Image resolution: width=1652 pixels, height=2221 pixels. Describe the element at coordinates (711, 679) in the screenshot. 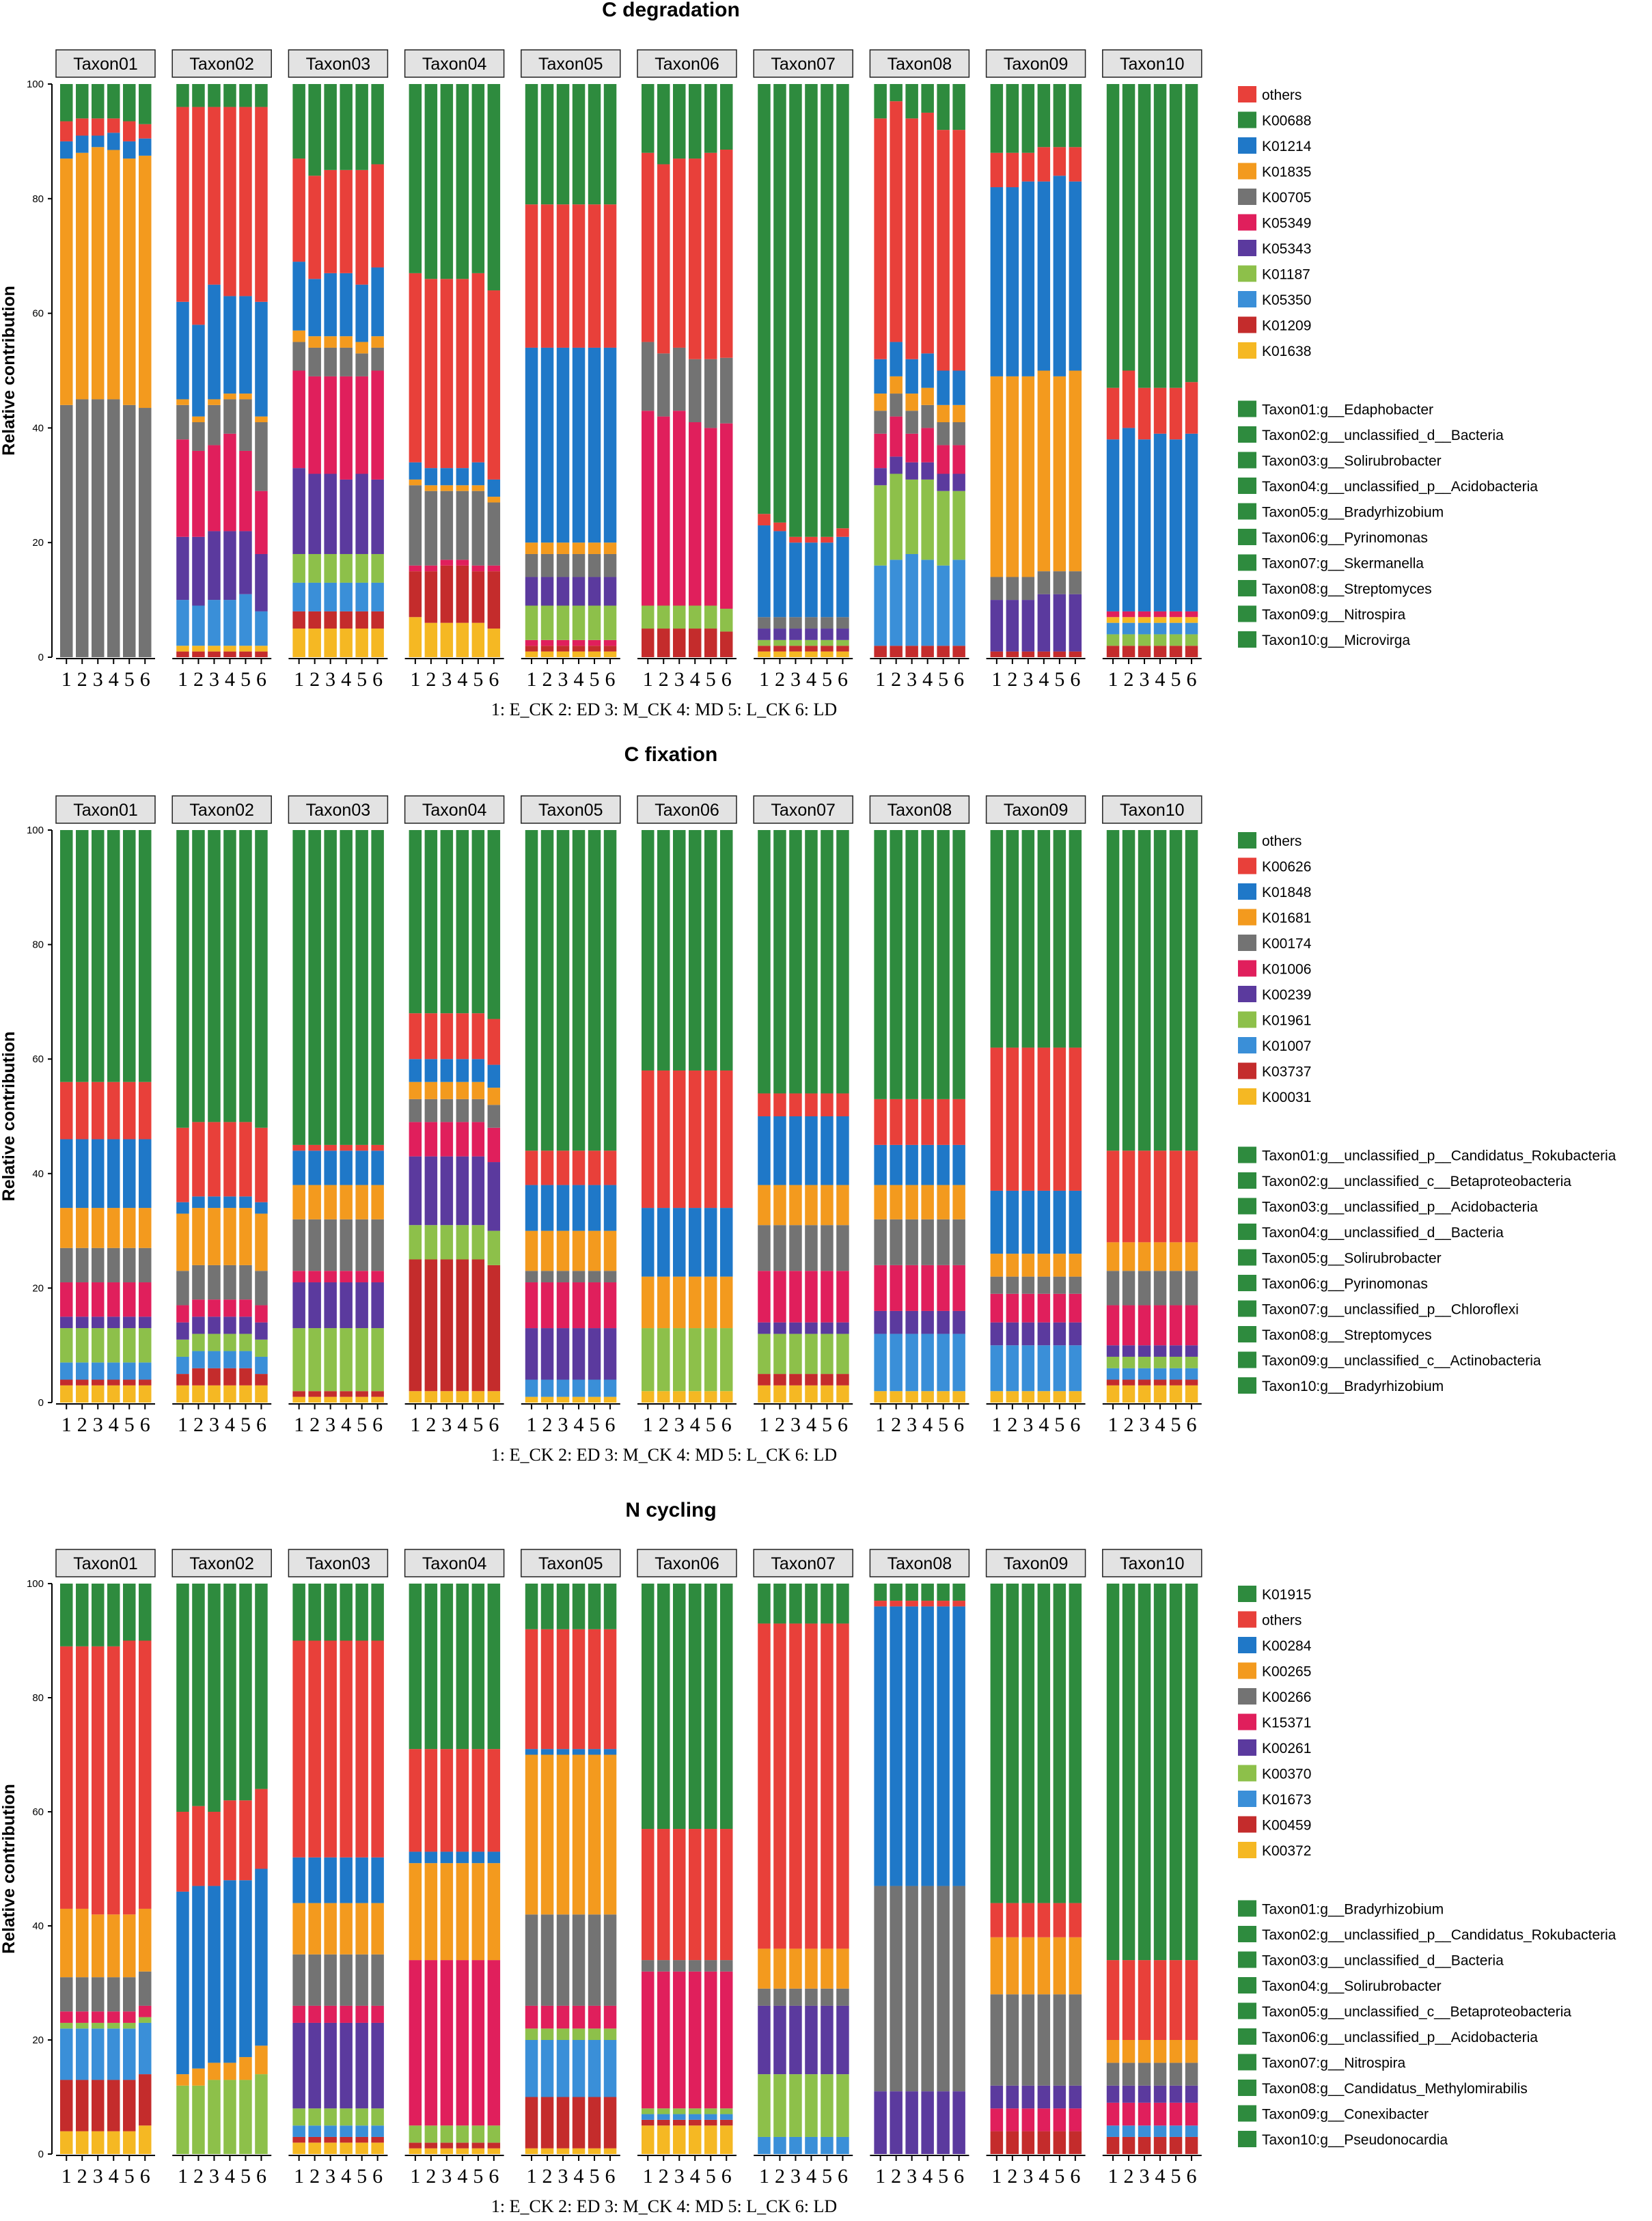

I see `x-tick-label: 5` at that location.